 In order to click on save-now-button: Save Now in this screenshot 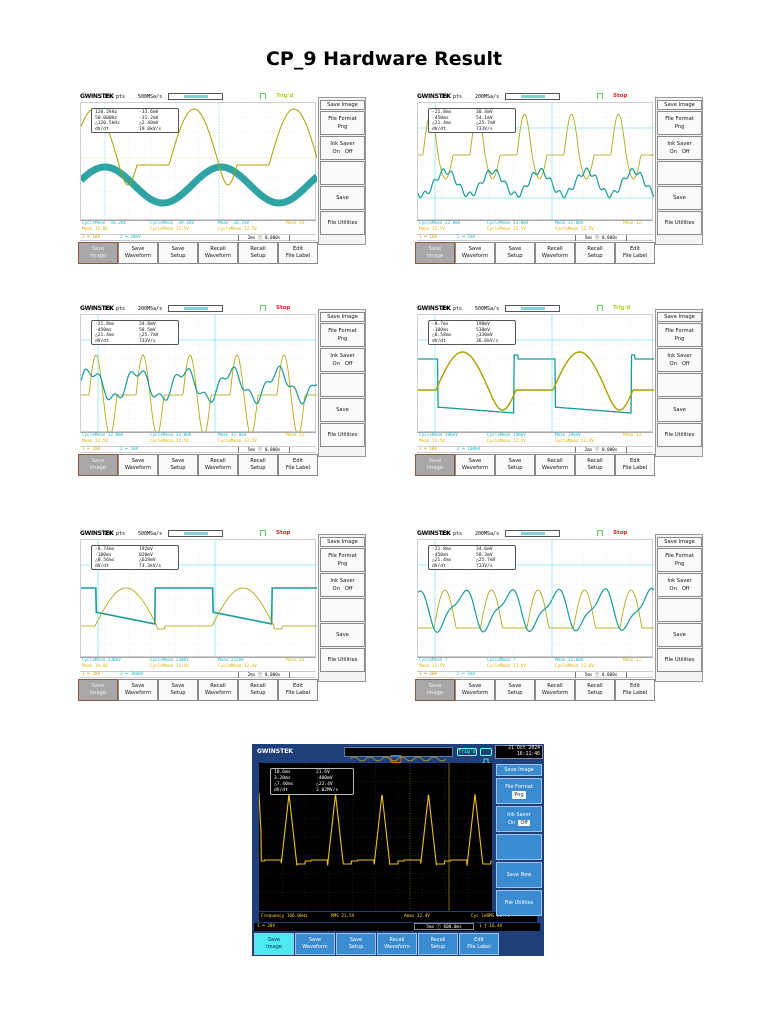, I will do `click(519, 875)`.